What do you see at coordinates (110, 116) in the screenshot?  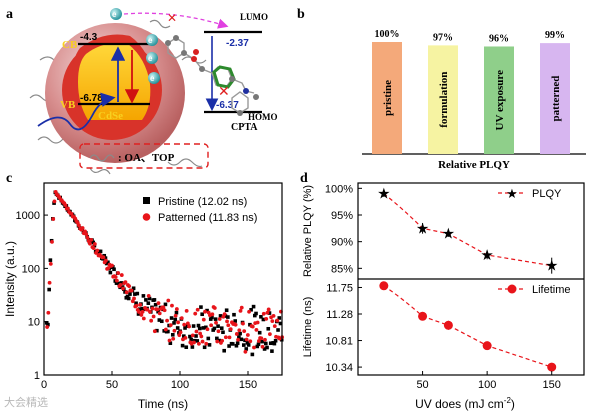 I see `cdse-label: CdSe` at bounding box center [110, 116].